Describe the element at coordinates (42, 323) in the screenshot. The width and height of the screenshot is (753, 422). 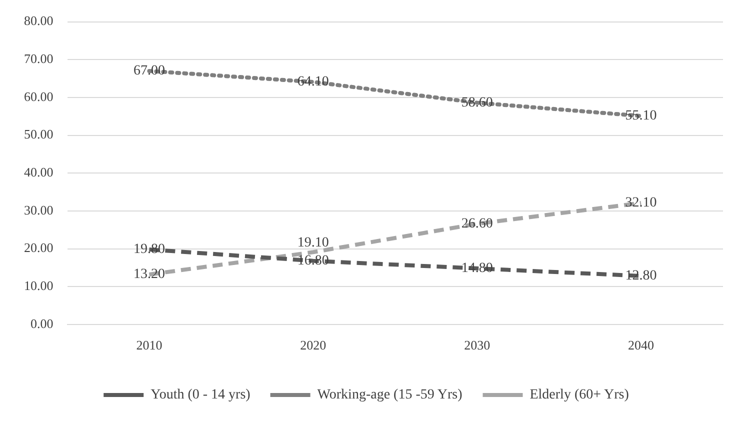
I see `y-tick-label: 0.00` at that location.